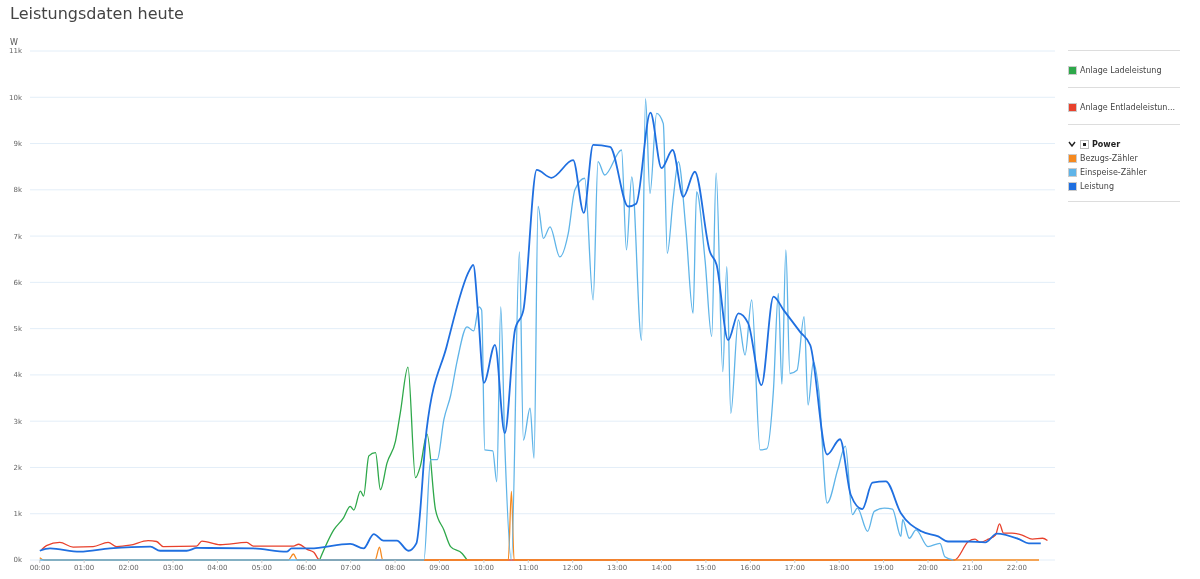  I want to click on legend-label: Einspeise-Zähler, so click(1113, 172).